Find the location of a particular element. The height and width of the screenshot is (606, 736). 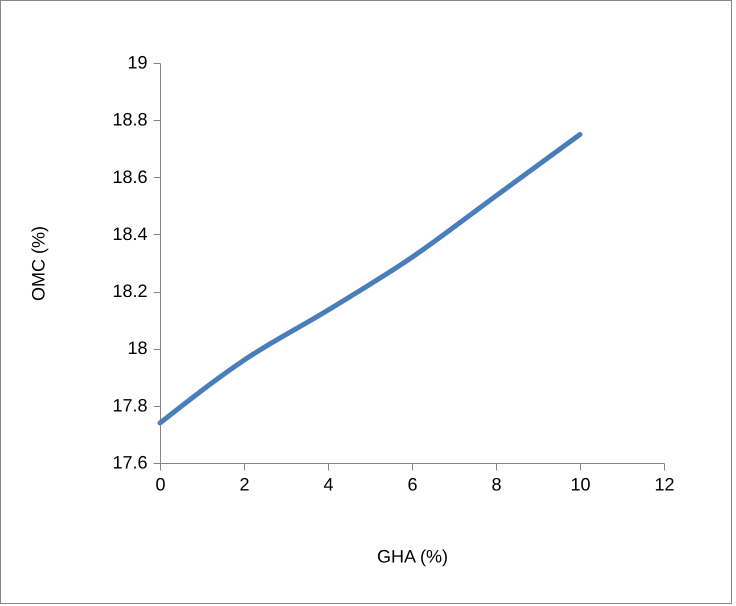

y-tick-label: 18.8 is located at coordinates (130, 120).